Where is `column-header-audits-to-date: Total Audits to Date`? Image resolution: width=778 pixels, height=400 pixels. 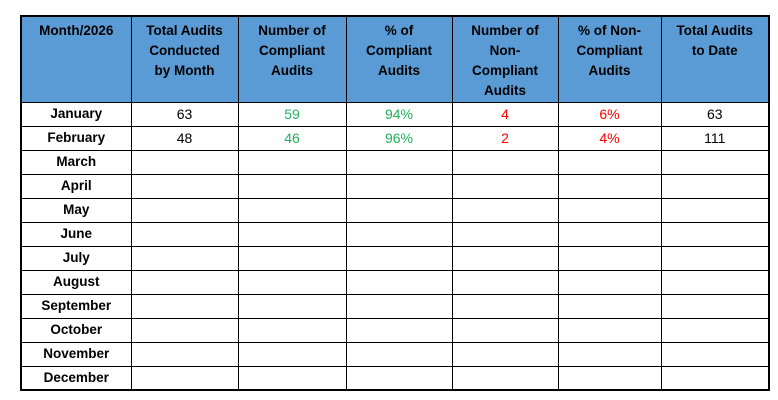 column-header-audits-to-date: Total Audits to Date is located at coordinates (715, 59).